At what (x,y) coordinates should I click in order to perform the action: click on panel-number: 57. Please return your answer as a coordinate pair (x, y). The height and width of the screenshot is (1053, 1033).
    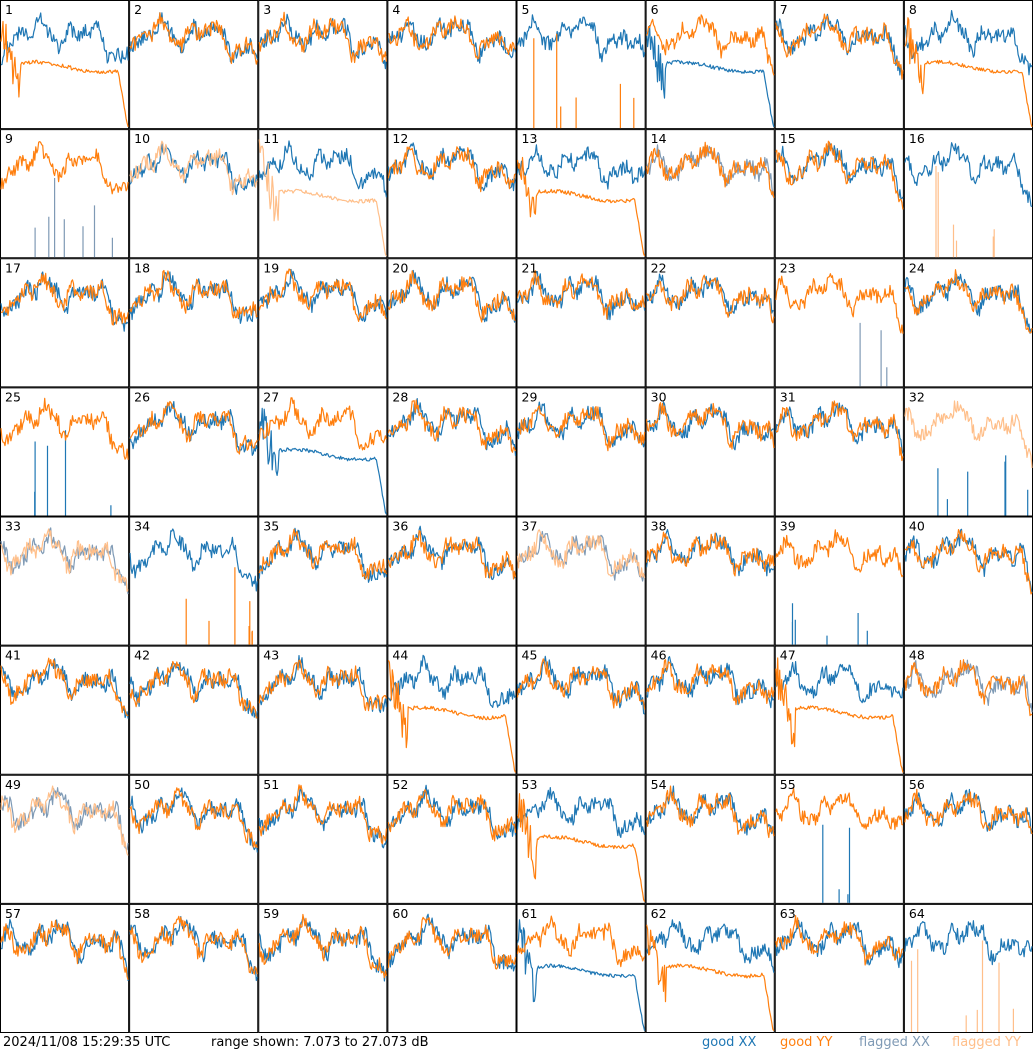
    Looking at the image, I should click on (13, 913).